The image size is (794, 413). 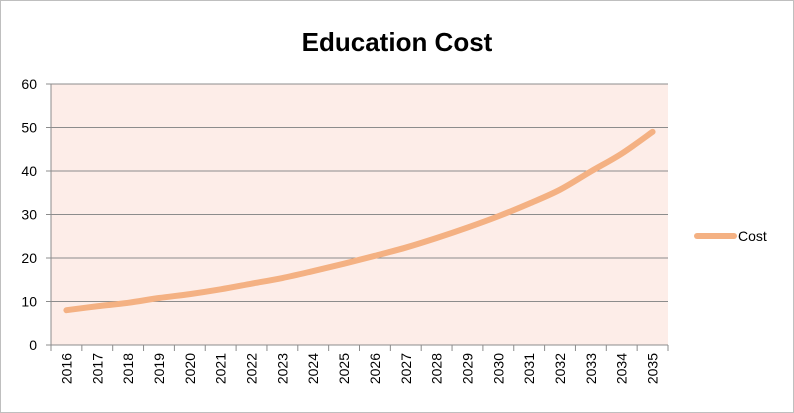 I want to click on x-tick-label: 2016, so click(x=66, y=368).